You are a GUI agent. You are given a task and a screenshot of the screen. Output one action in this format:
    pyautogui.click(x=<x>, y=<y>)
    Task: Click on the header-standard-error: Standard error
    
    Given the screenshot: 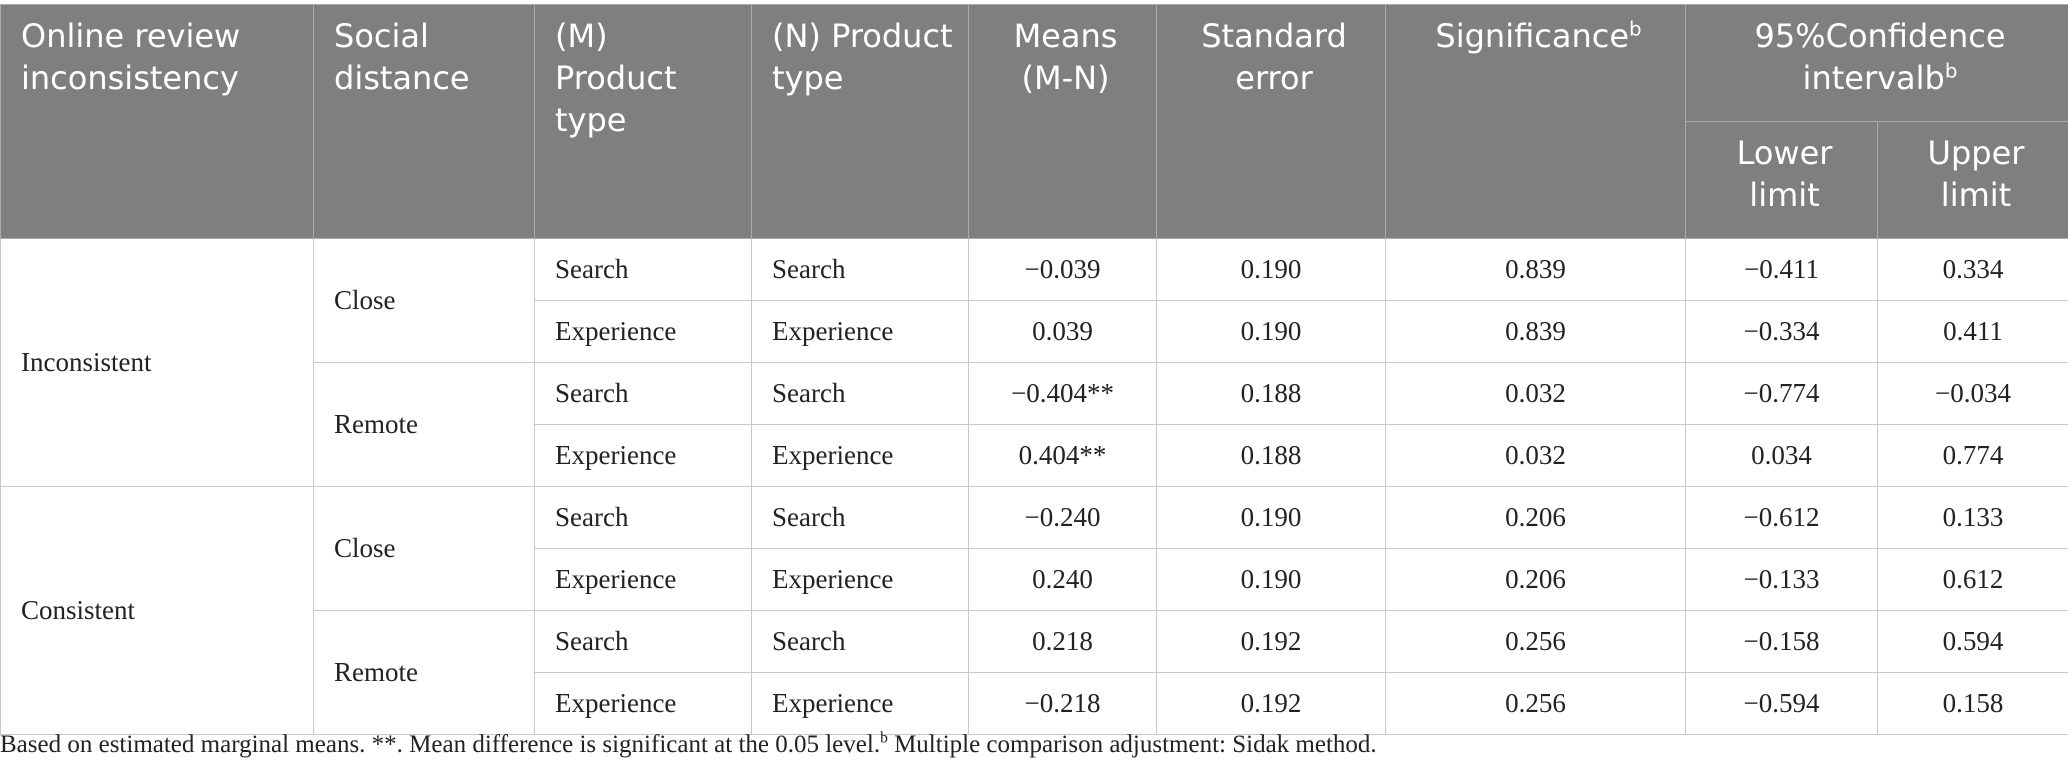 What is the action you would take?
    pyautogui.click(x=1271, y=121)
    